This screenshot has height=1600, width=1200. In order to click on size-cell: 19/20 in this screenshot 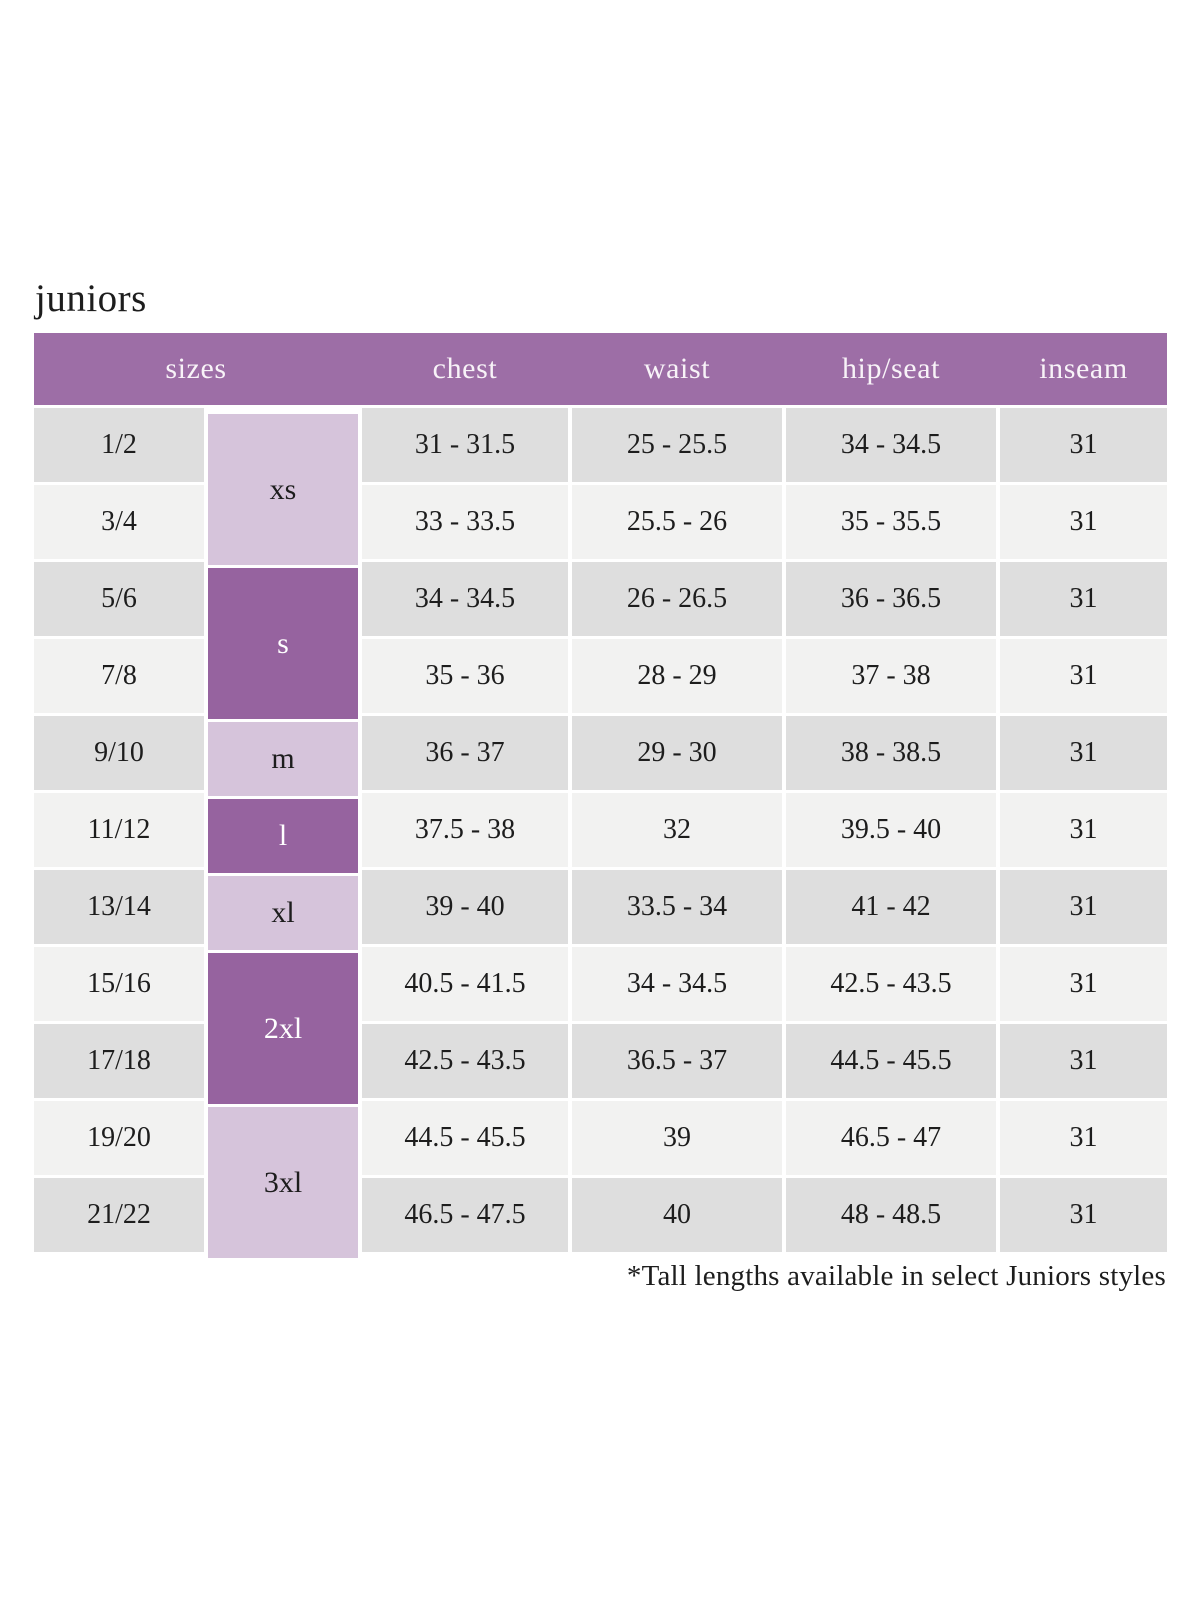, I will do `click(119, 1138)`.